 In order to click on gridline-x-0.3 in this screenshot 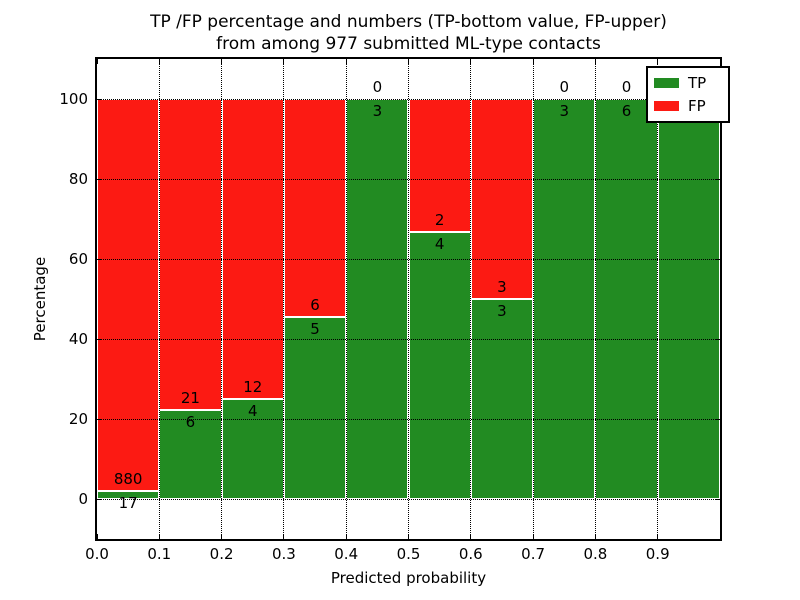, I will do `click(284, 299)`.